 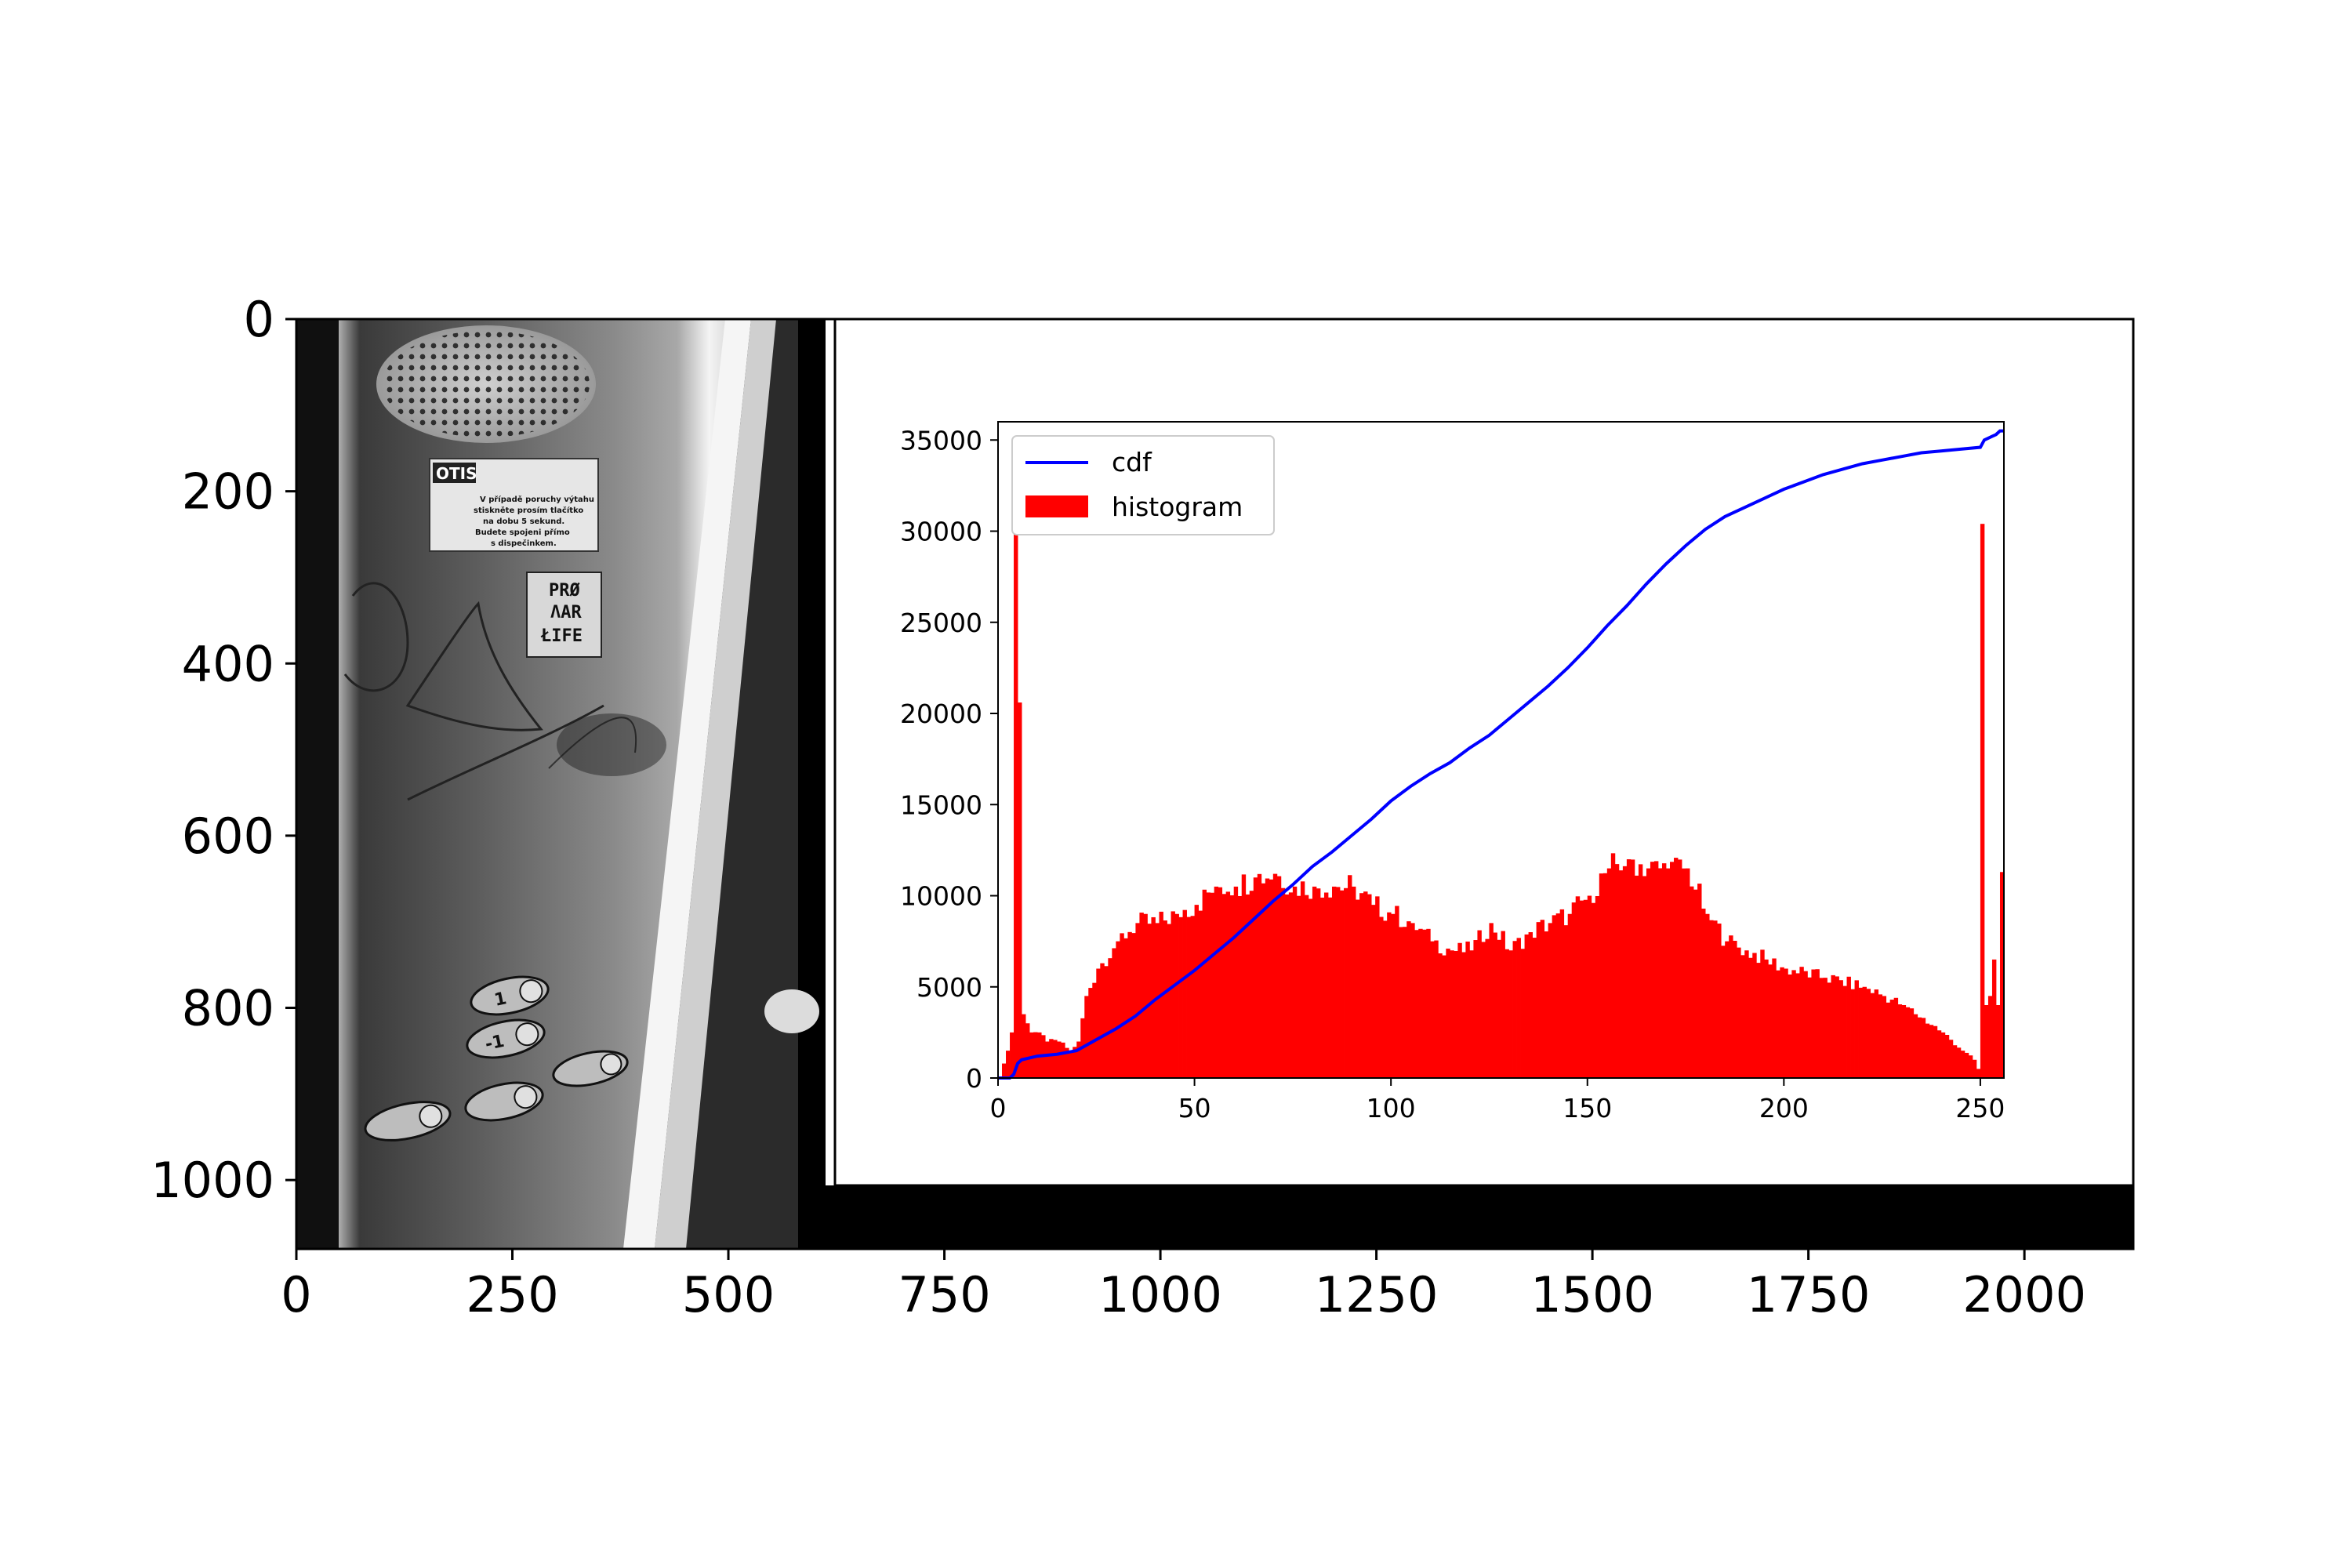 I want to click on inner-y-tick-label: 25000, so click(x=941, y=623).